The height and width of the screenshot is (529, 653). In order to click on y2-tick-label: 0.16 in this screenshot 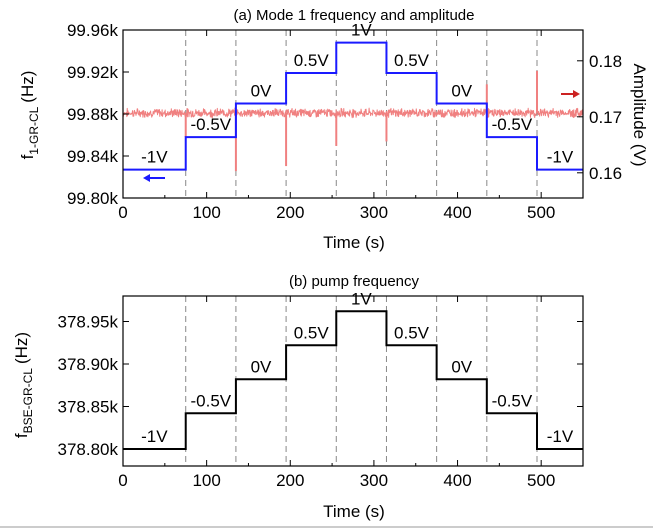, I will do `click(605, 173)`.